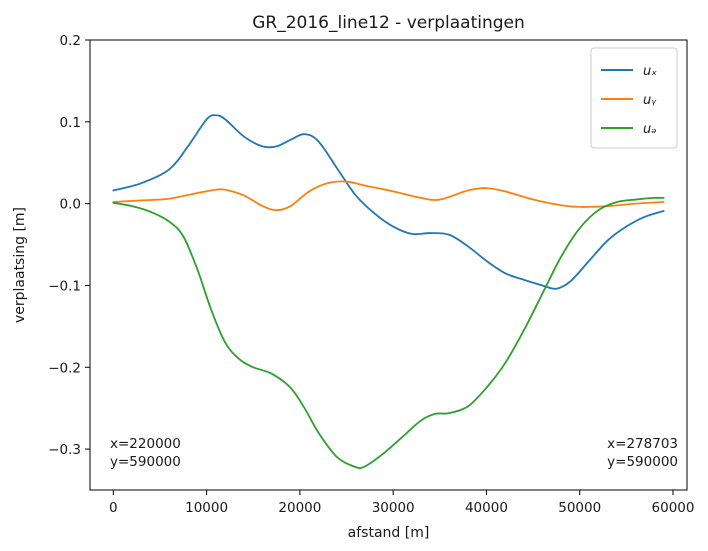  I want to click on y-tick-label: 0.2, so click(70, 41).